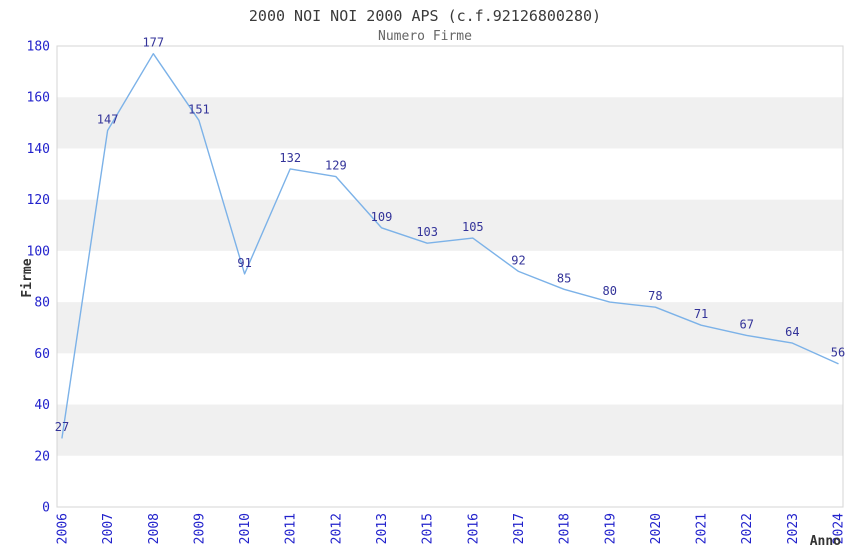 The image size is (850, 550). Describe the element at coordinates (199, 528) in the screenshot. I see `x-tick-label: 2009` at that location.